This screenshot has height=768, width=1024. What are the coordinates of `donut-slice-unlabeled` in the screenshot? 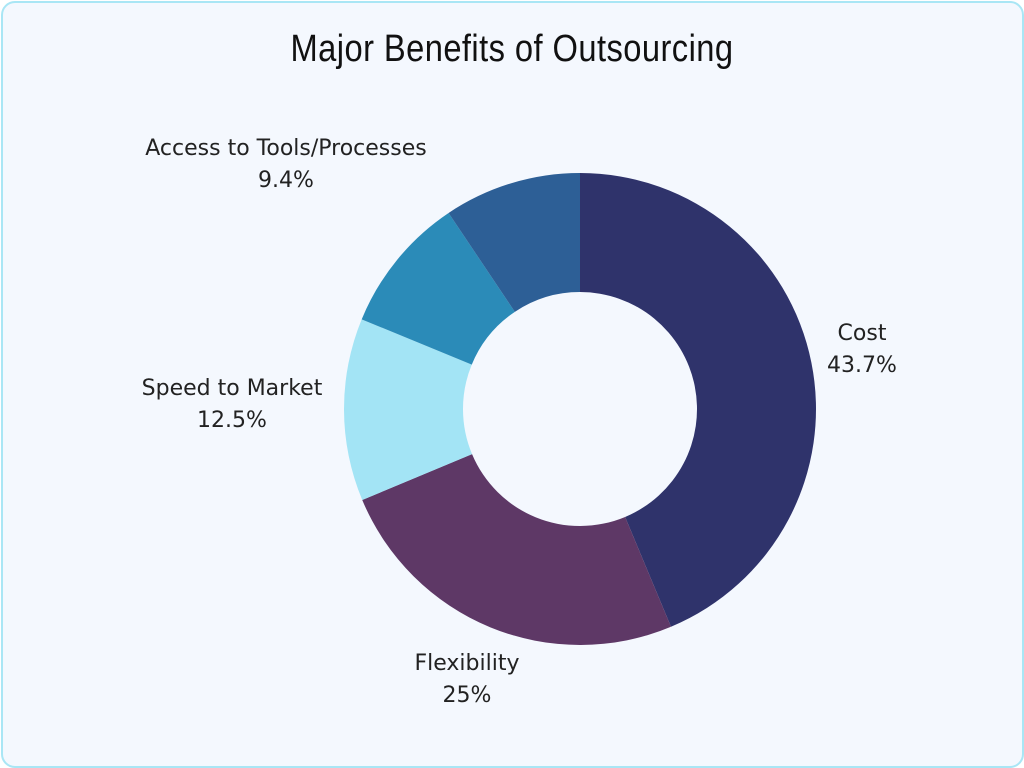 It's located at (438, 288).